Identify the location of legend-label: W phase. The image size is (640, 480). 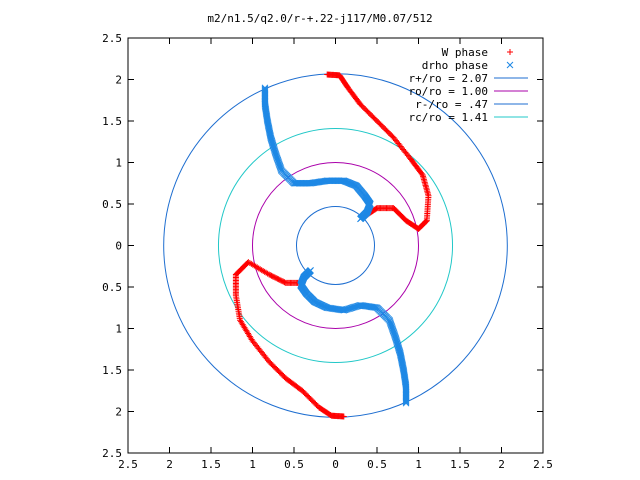
(465, 52).